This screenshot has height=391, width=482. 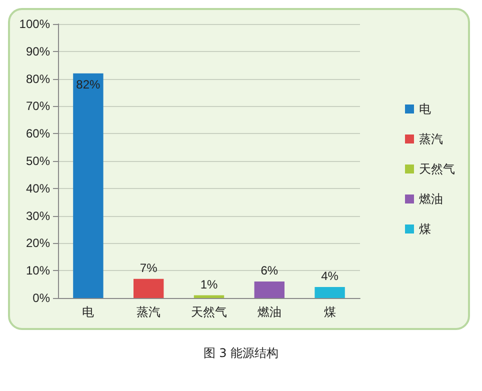 I want to click on x-tick-label: 蒸汽, so click(x=148, y=312).